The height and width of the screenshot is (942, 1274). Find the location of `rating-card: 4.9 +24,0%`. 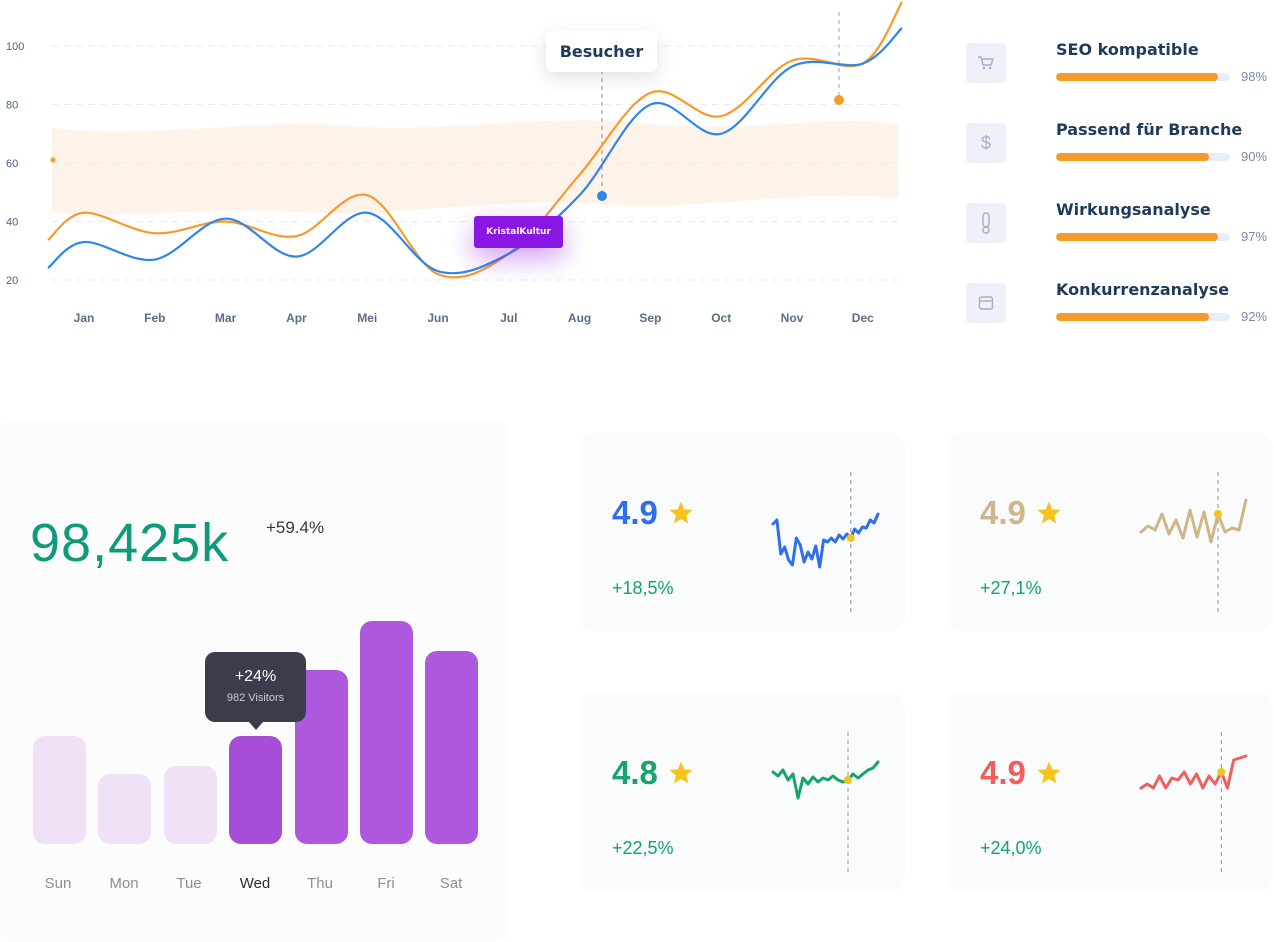

rating-card: 4.9 +24,0% is located at coordinates (1110, 792).